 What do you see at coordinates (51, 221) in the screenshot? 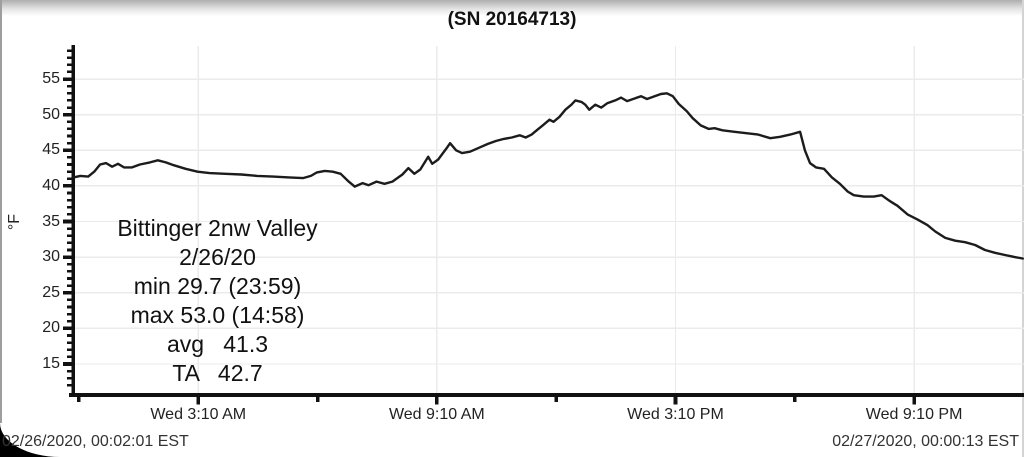
I see `y-tick-label: 35` at bounding box center [51, 221].